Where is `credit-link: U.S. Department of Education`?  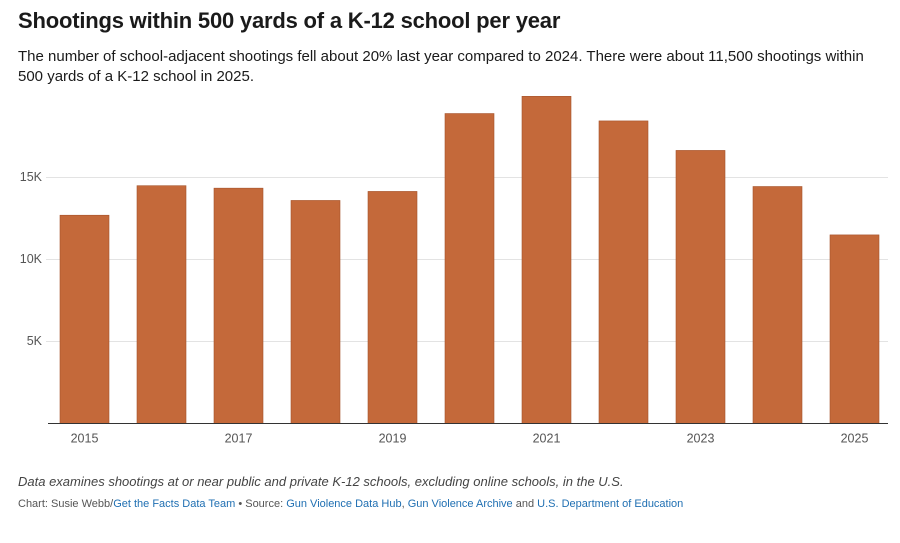
credit-link: U.S. Department of Education is located at coordinates (610, 504).